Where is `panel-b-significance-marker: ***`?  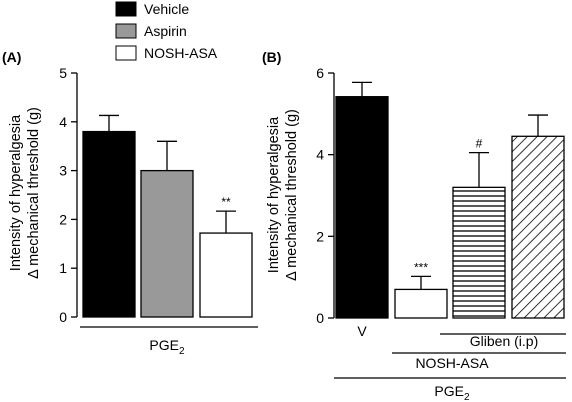
panel-b-significance-marker: *** is located at coordinates (421, 267).